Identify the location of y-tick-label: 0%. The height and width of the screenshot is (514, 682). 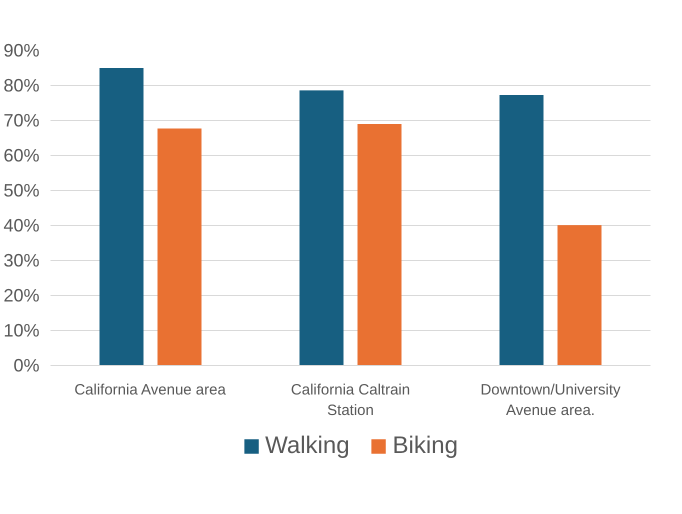
(26, 366).